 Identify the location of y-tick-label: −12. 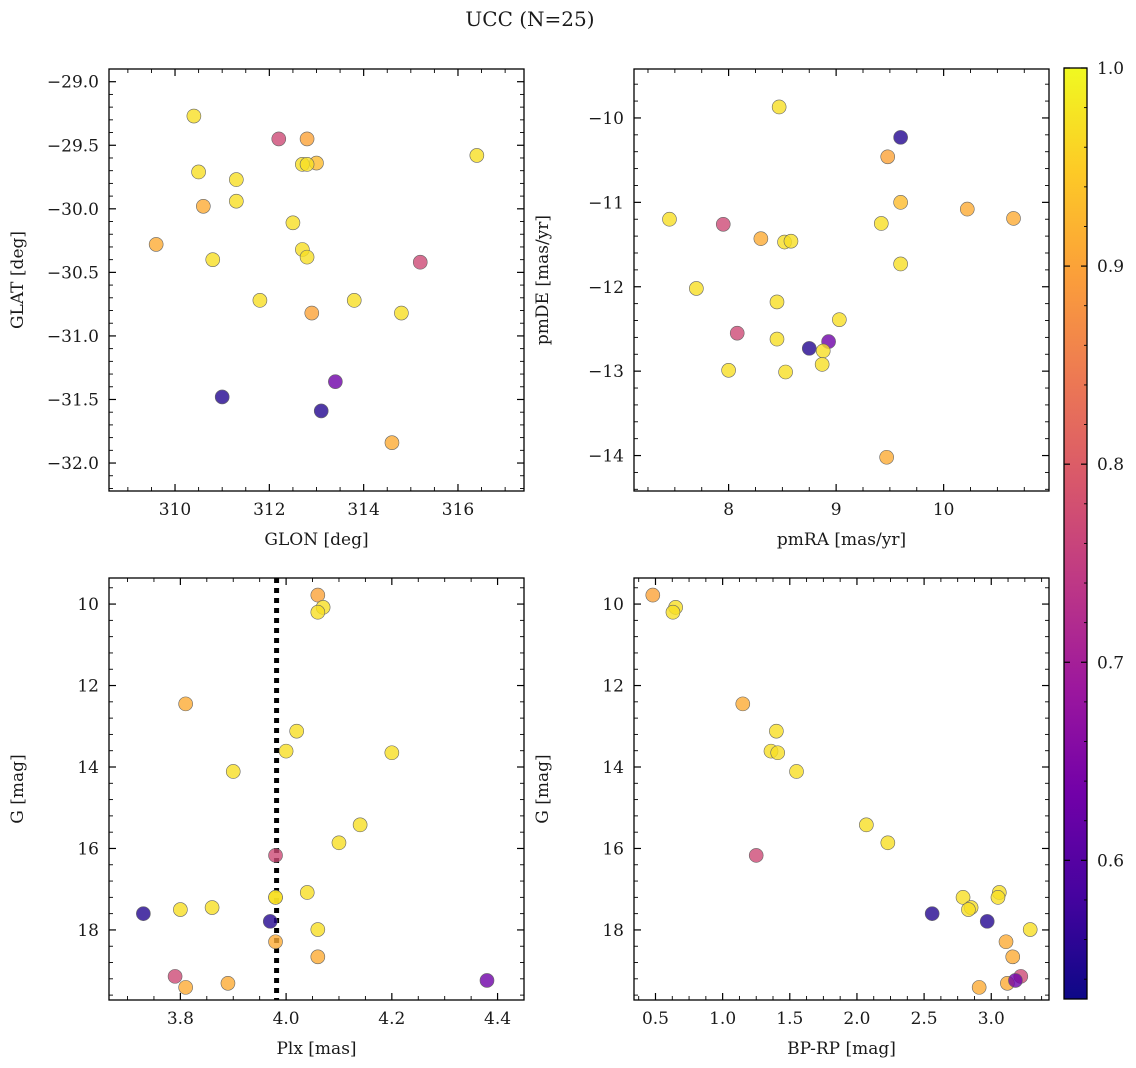
(606, 288).